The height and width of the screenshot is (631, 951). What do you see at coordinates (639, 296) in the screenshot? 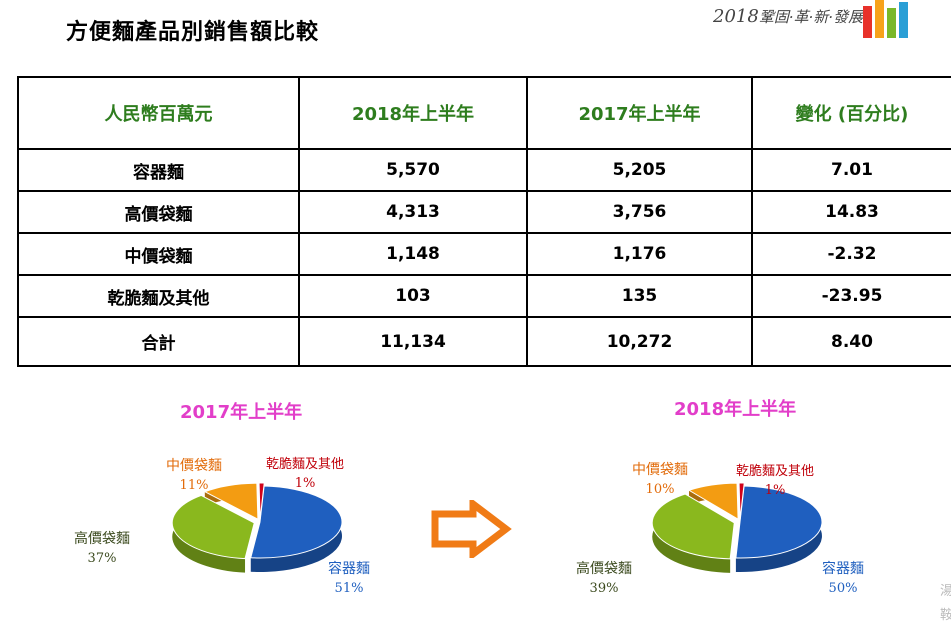
I see `cell-2017: 135` at bounding box center [639, 296].